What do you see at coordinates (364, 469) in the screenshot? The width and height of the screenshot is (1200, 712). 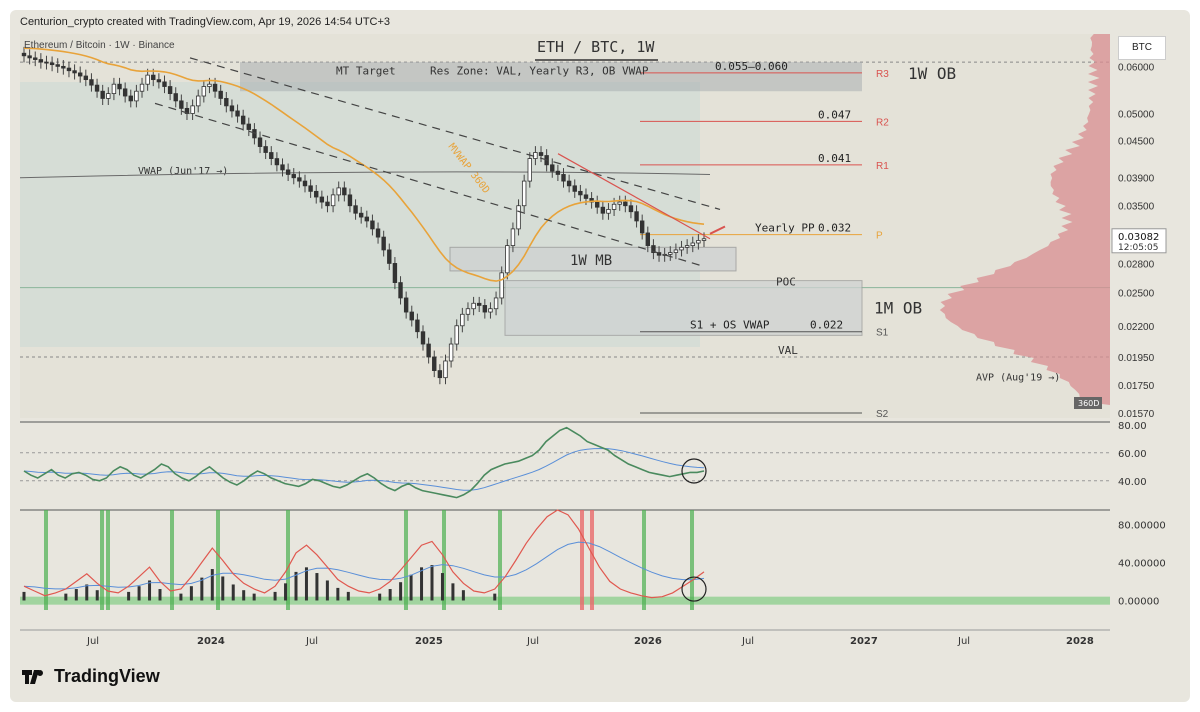 I see `rsi-ma-line` at bounding box center [364, 469].